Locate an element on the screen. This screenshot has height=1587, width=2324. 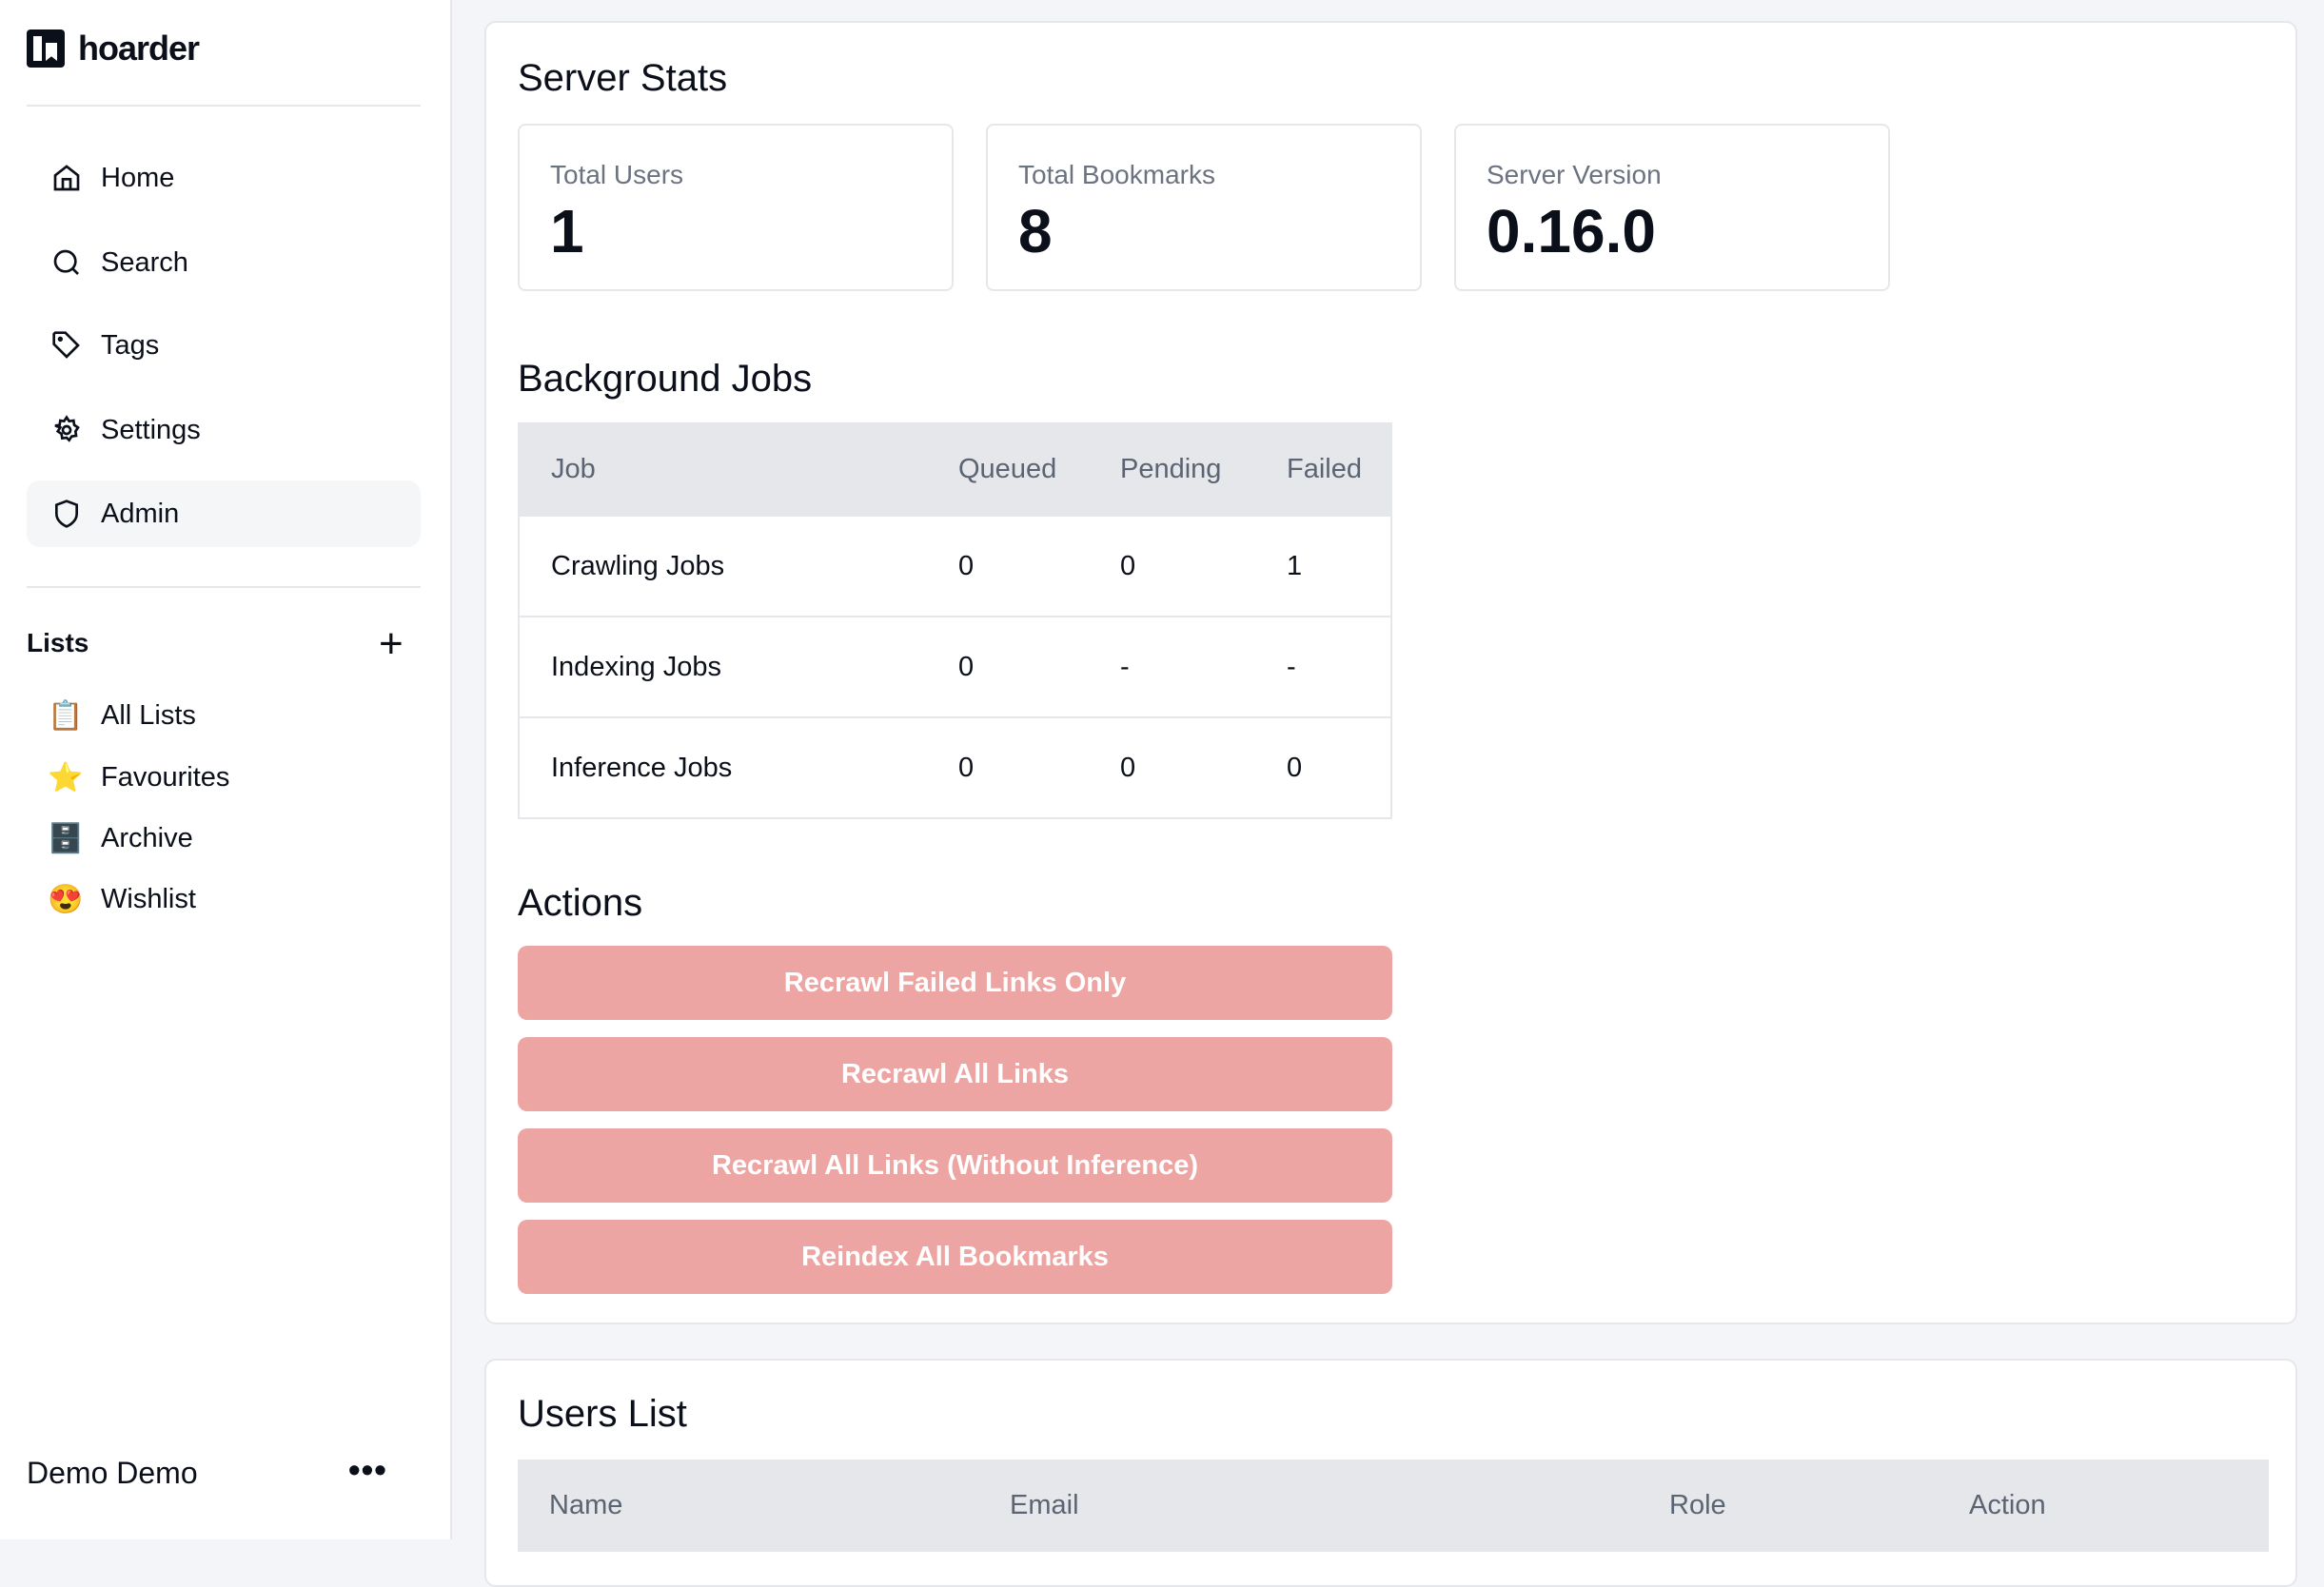
list-label: All Lists is located at coordinates (148, 715).